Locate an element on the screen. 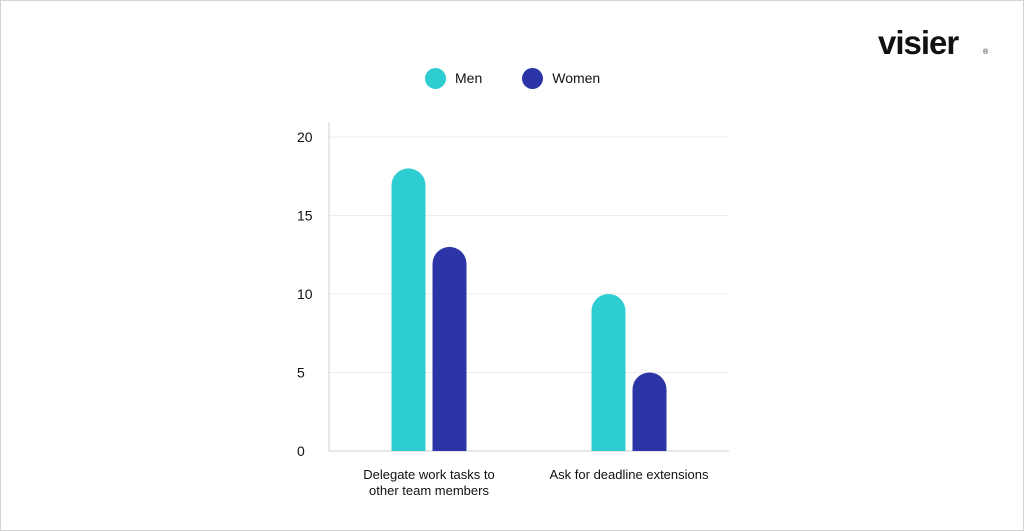 This screenshot has height=531, width=1024. legend-swatch-men is located at coordinates (435, 78).